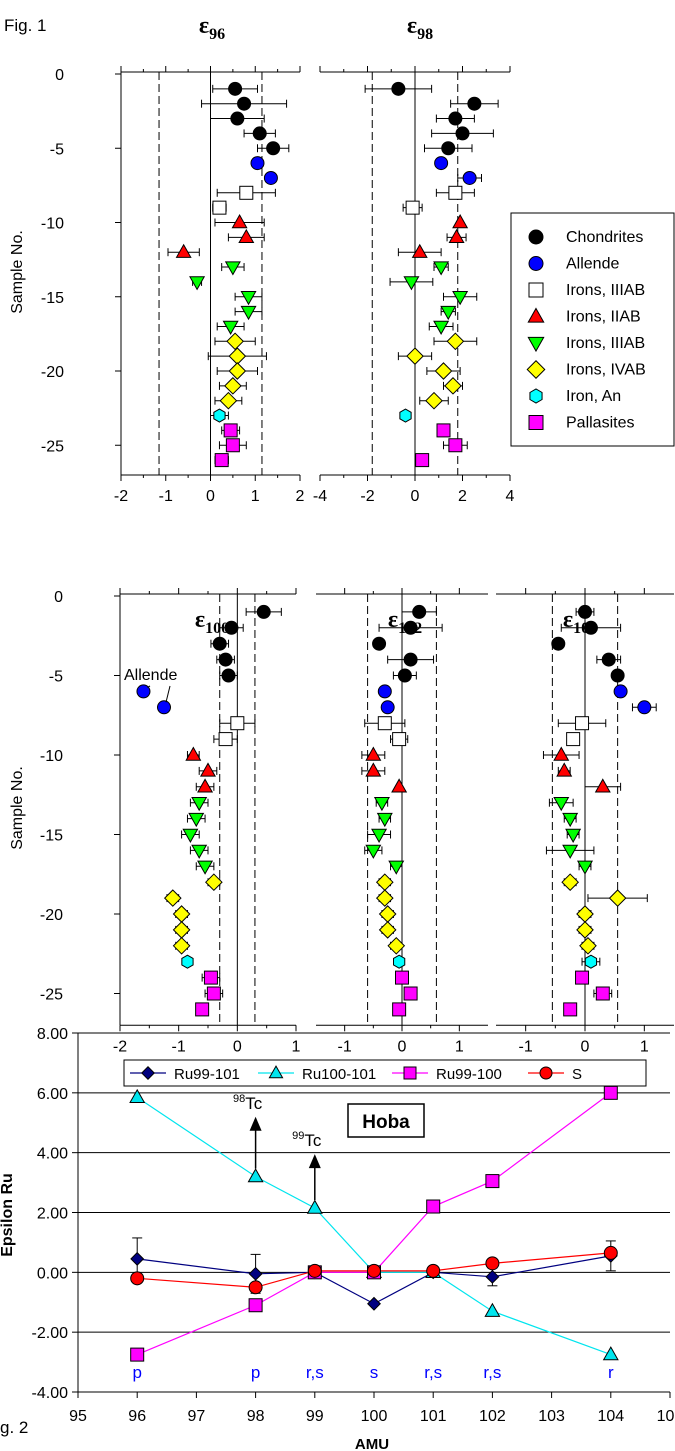  Describe the element at coordinates (52, 446) in the screenshot. I see `y-tick-label: -25` at that location.